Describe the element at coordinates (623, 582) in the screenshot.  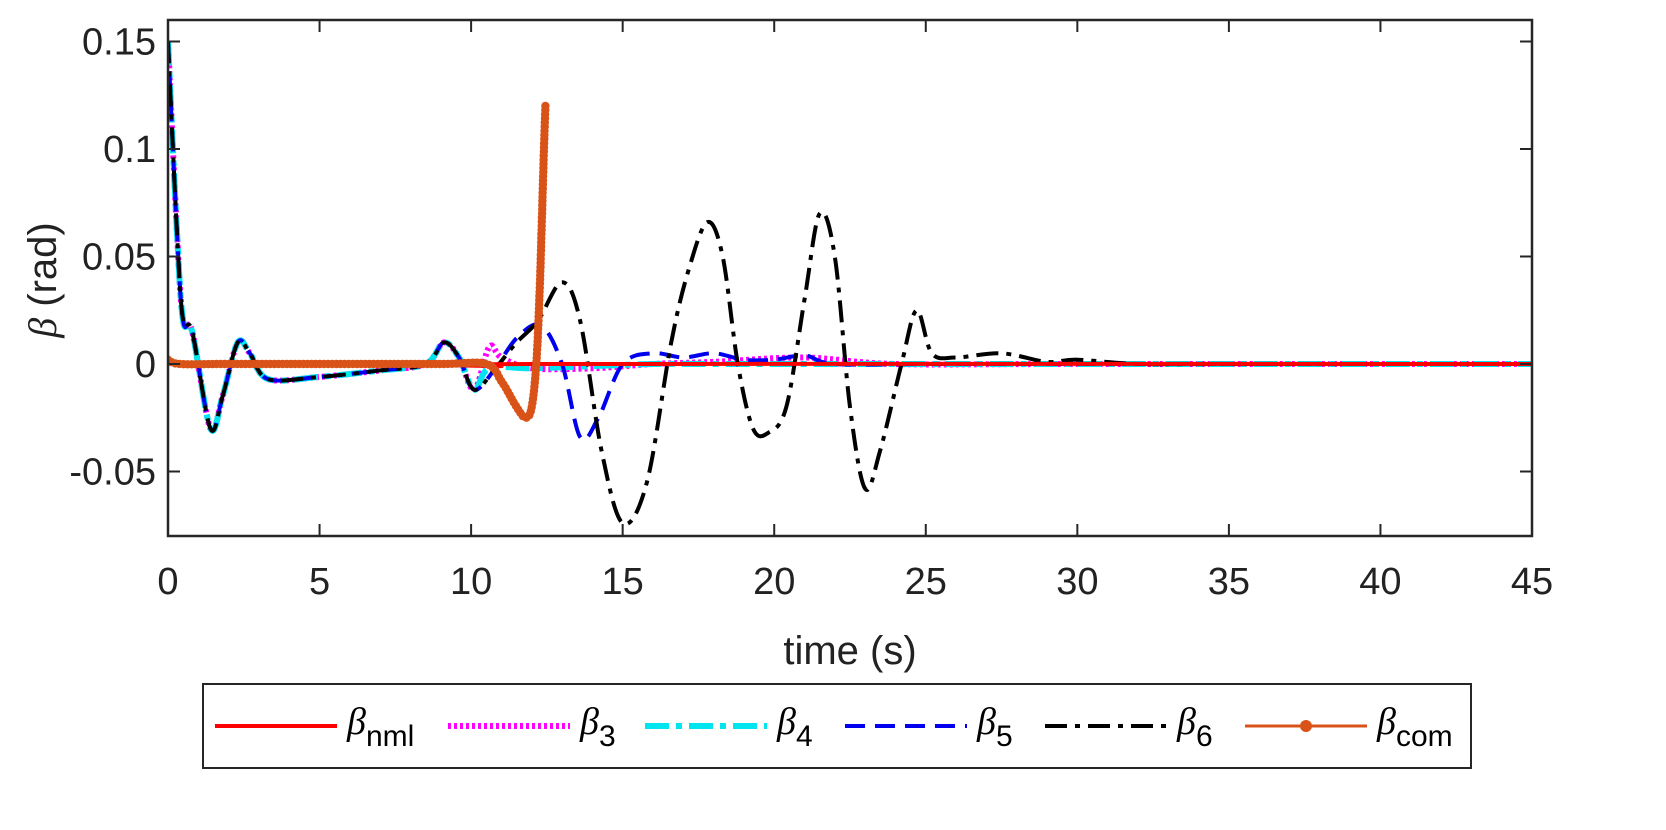
I see `x-tick-label: 15` at that location.